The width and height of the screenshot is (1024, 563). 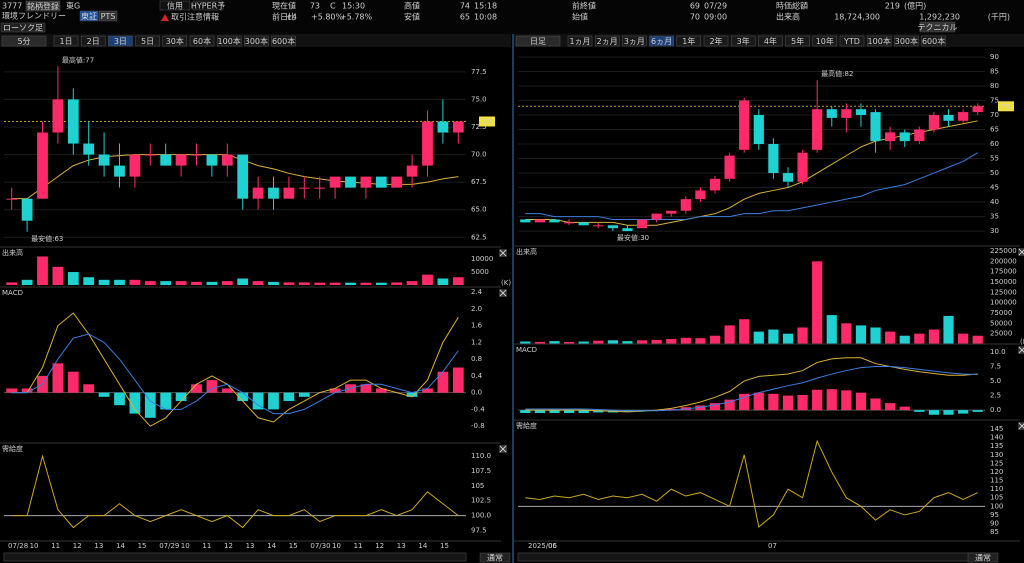 I want to click on period: 30本, so click(x=175, y=41).